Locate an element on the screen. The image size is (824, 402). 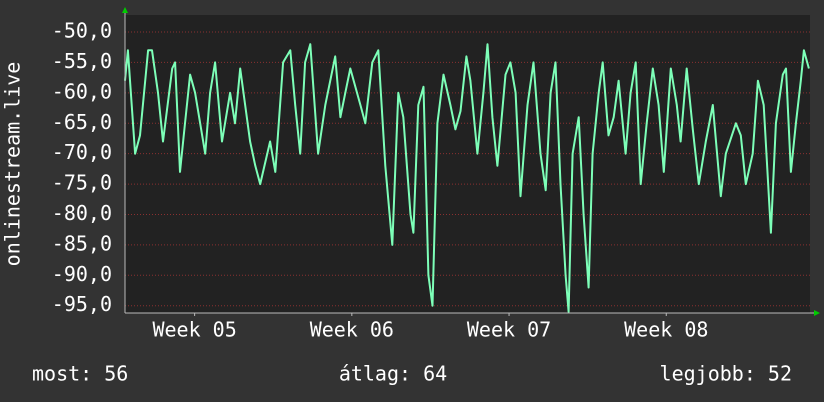
stat-average: átlag: 64 is located at coordinates (393, 374).